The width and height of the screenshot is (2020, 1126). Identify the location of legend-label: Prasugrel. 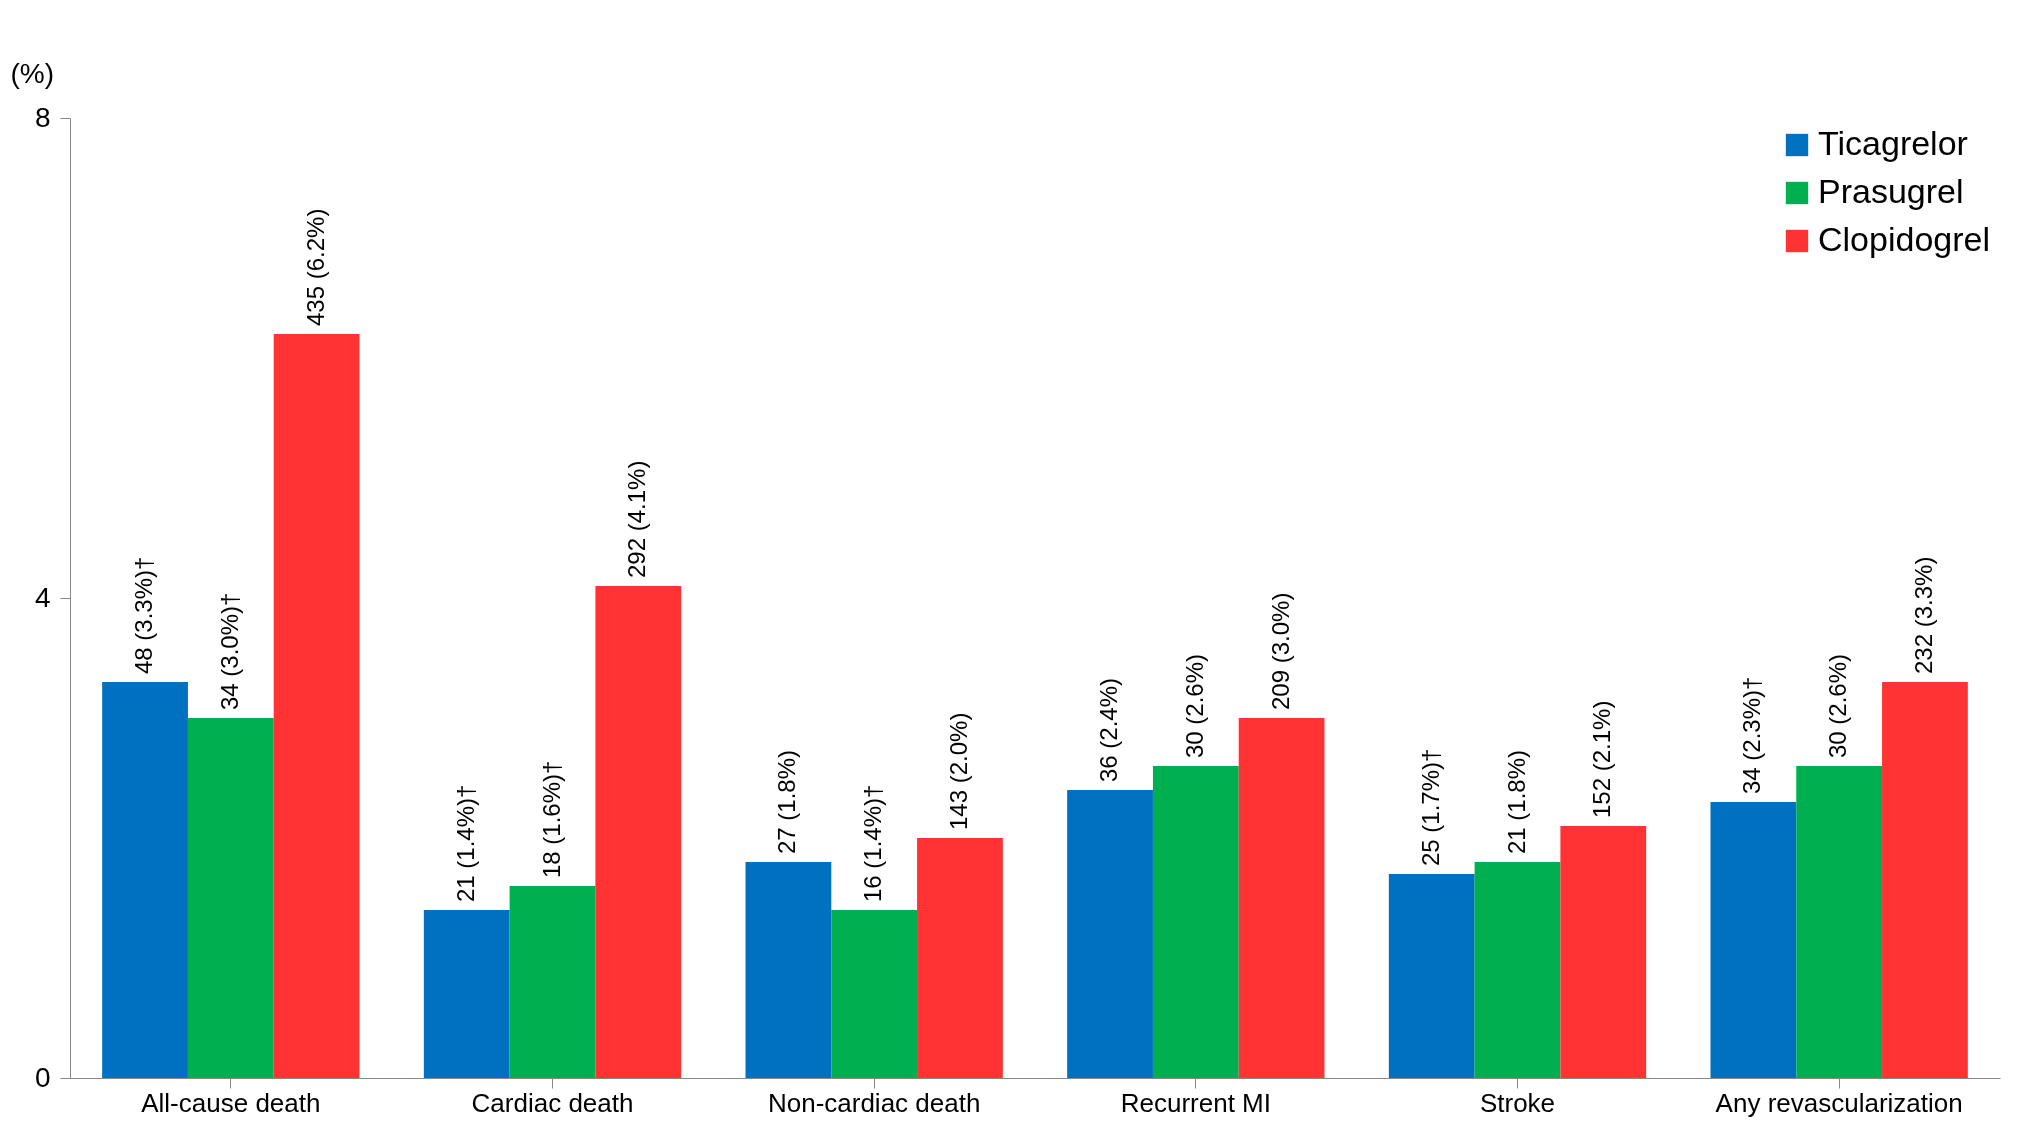
(1891, 191).